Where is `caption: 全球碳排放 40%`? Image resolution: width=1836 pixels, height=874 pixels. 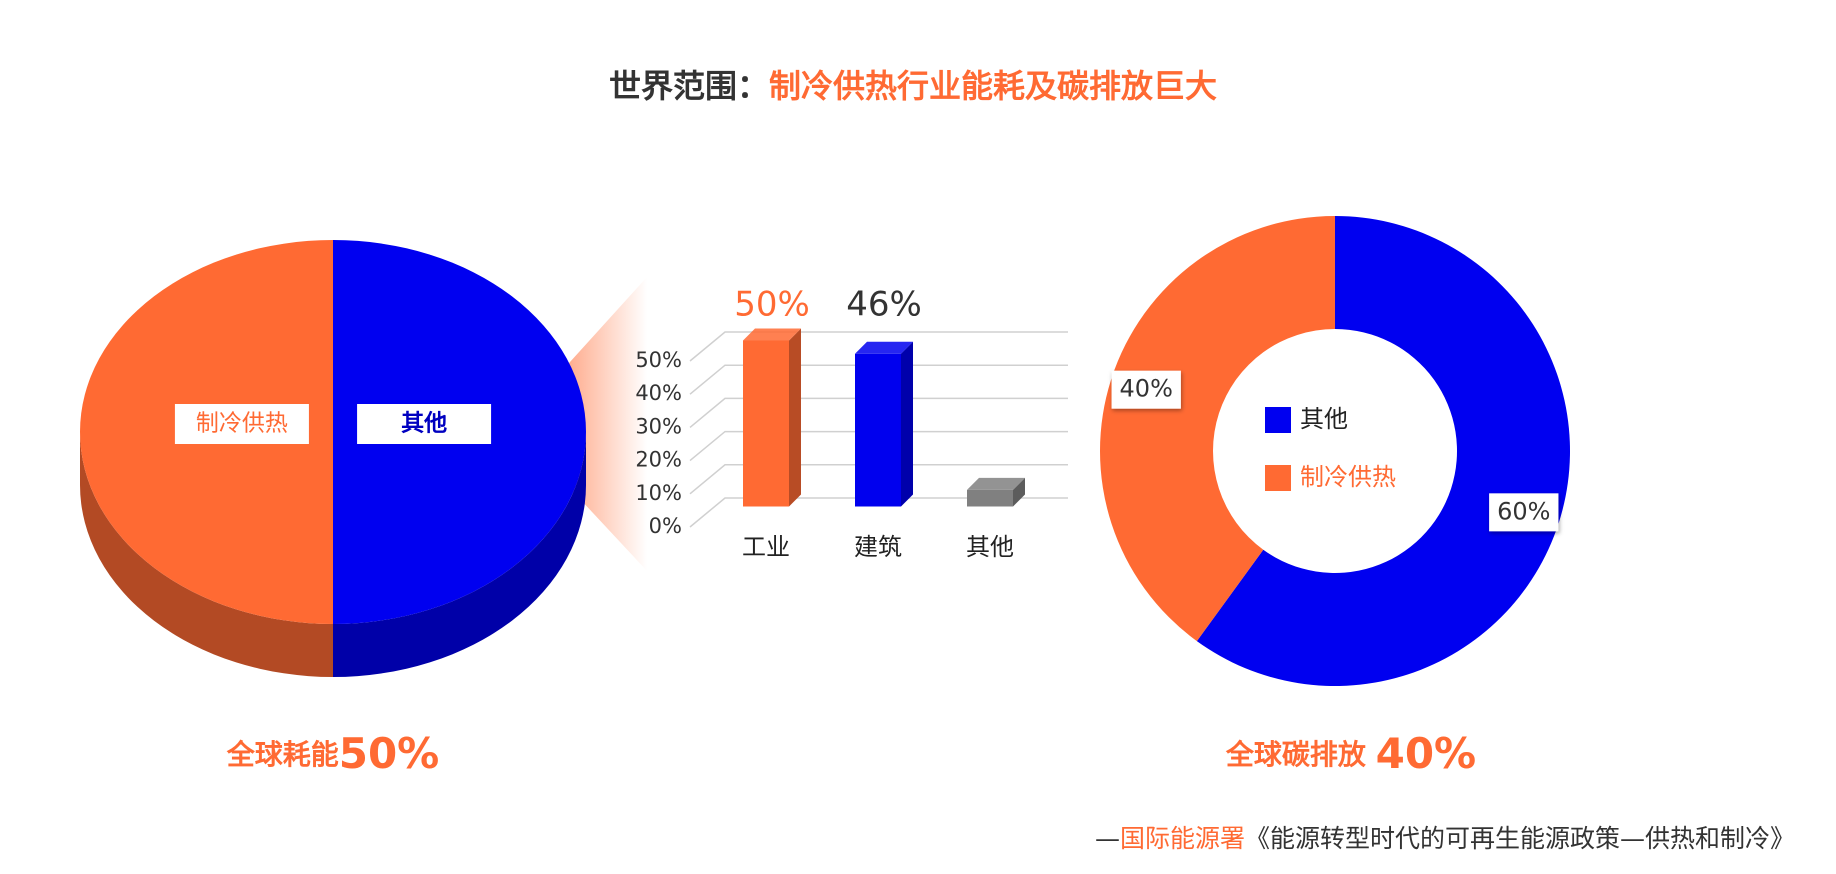
caption: 全球碳排放 40% is located at coordinates (1350, 753).